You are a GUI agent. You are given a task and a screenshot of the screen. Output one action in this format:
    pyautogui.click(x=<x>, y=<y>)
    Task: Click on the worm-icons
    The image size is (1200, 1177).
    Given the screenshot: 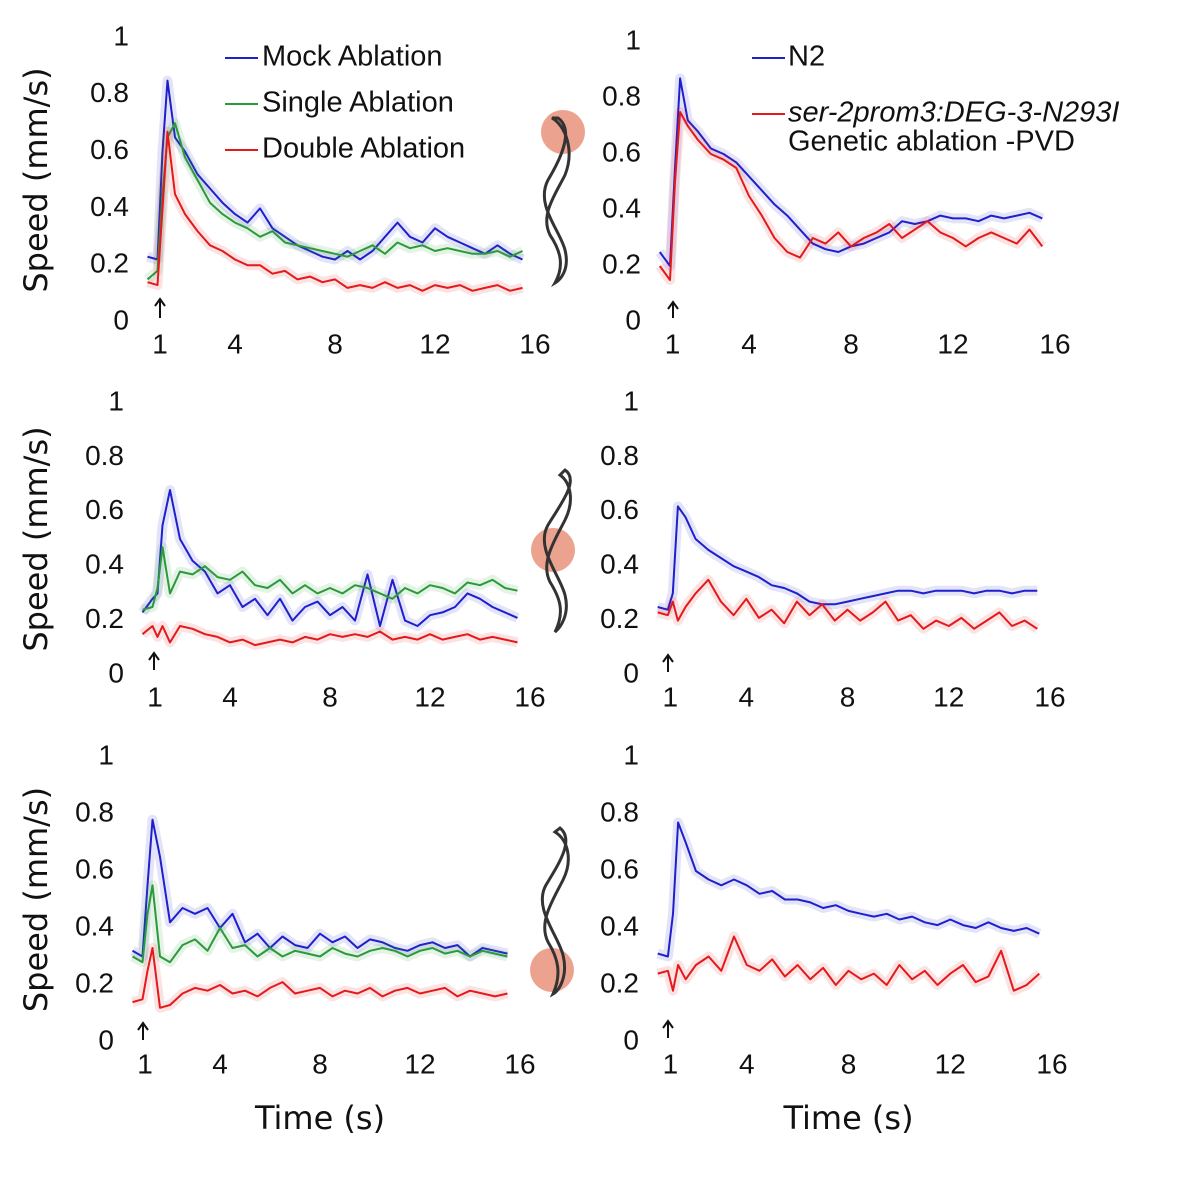 What is the action you would take?
    pyautogui.click(x=557, y=554)
    